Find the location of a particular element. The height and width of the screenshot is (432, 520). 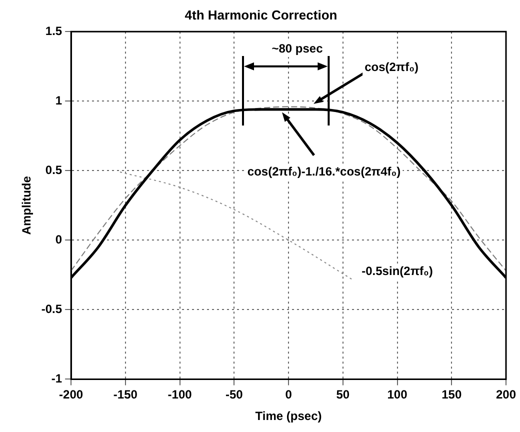

y-tick-label: -0.5 is located at coordinates (51, 309).